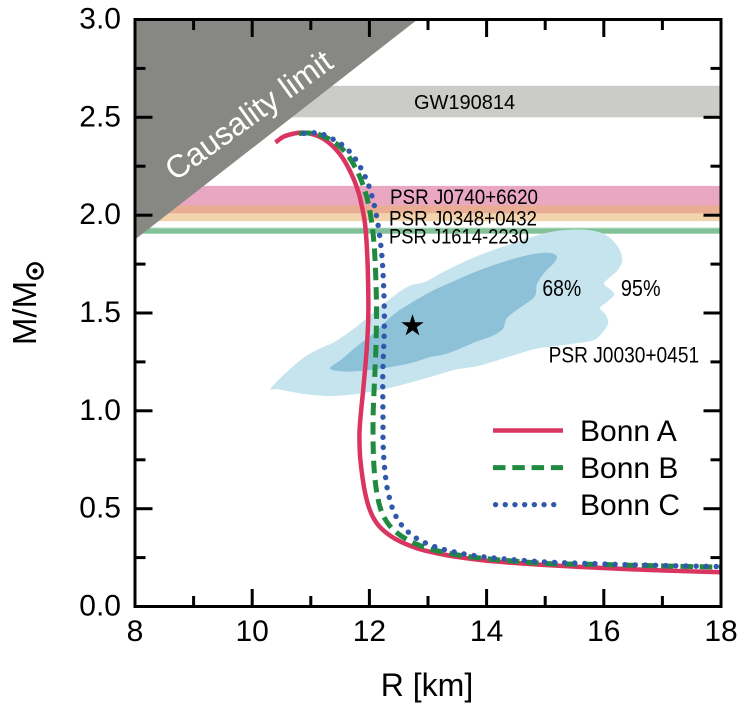 The width and height of the screenshot is (748, 719). What do you see at coordinates (427, 685) in the screenshot?
I see `svg-text: R [km]` at bounding box center [427, 685].